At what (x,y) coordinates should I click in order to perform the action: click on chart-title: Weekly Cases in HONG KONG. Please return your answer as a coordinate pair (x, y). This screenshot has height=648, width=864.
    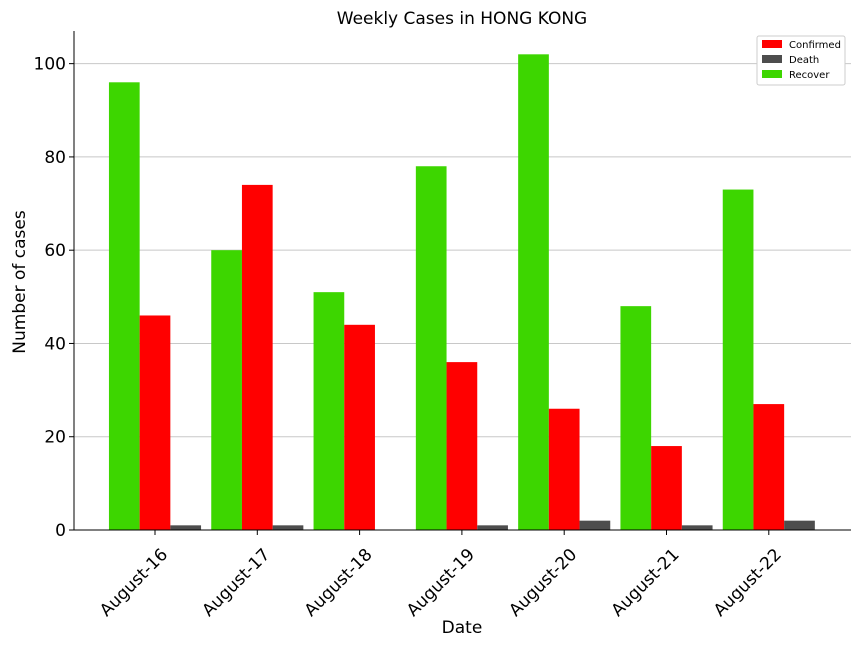
    Looking at the image, I should click on (462, 19).